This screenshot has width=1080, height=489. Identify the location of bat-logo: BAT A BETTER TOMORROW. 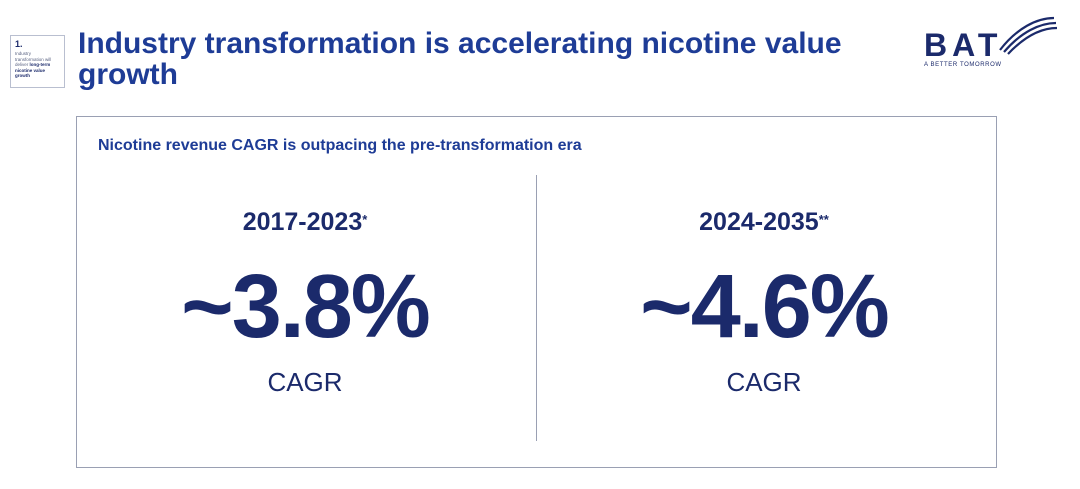
(992, 44).